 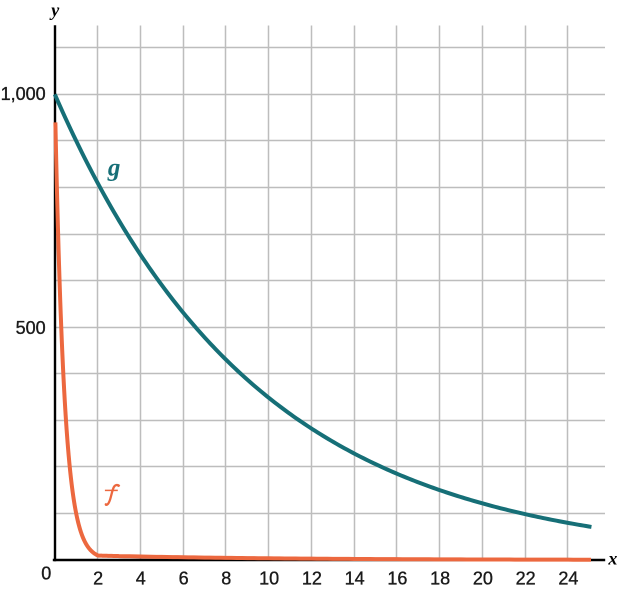 I want to click on svg-text: 16, so click(x=397, y=579).